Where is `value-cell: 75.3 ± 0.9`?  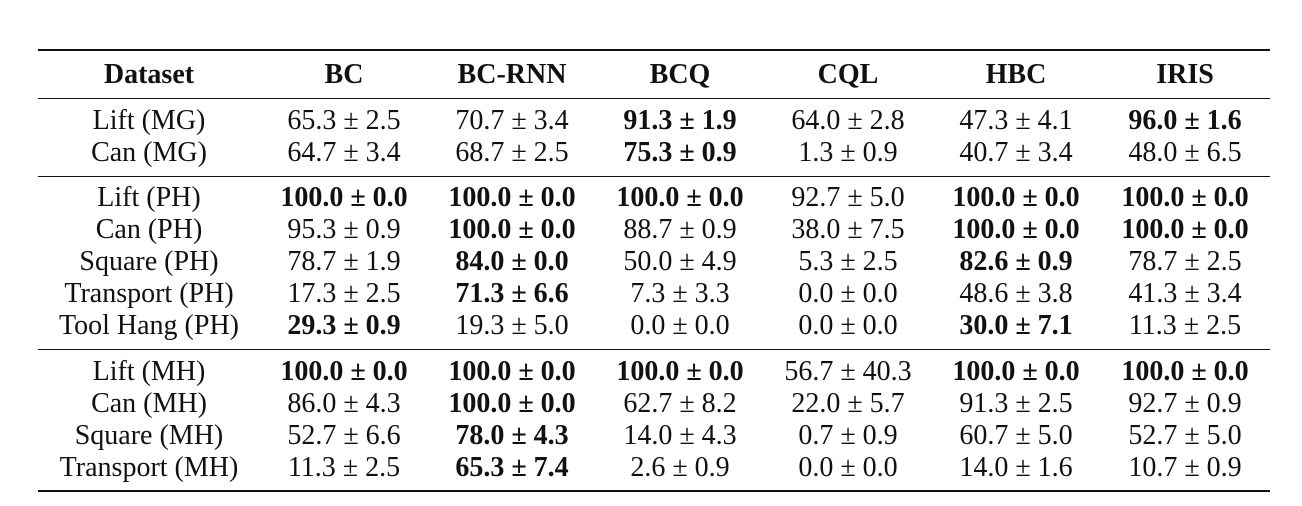
value-cell: 75.3 ± 0.9 is located at coordinates (680, 152).